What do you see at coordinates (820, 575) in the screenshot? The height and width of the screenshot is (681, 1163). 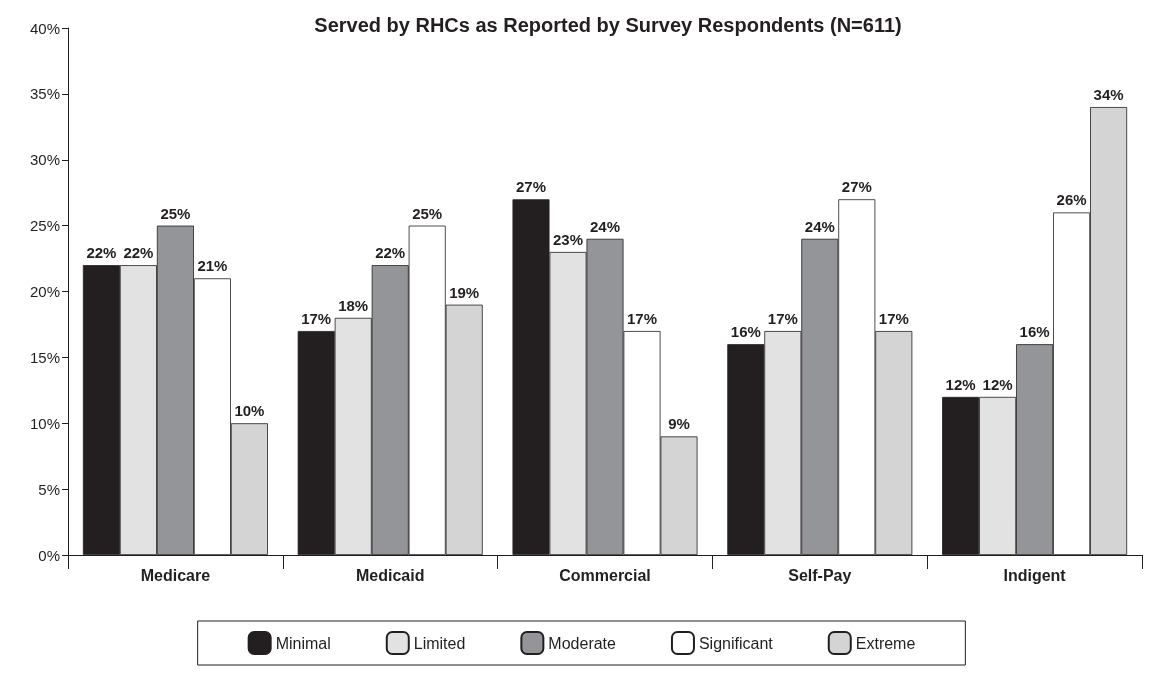 I see `x-tick-label: Self-Pay` at bounding box center [820, 575].